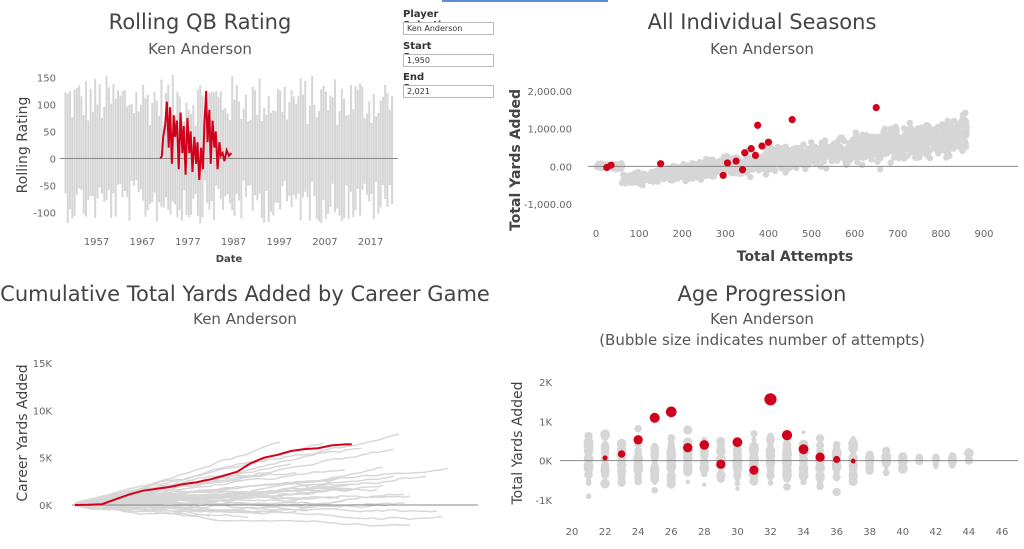  What do you see at coordinates (1002, 532) in the screenshot?
I see `tick-label: 46` at bounding box center [1002, 532].